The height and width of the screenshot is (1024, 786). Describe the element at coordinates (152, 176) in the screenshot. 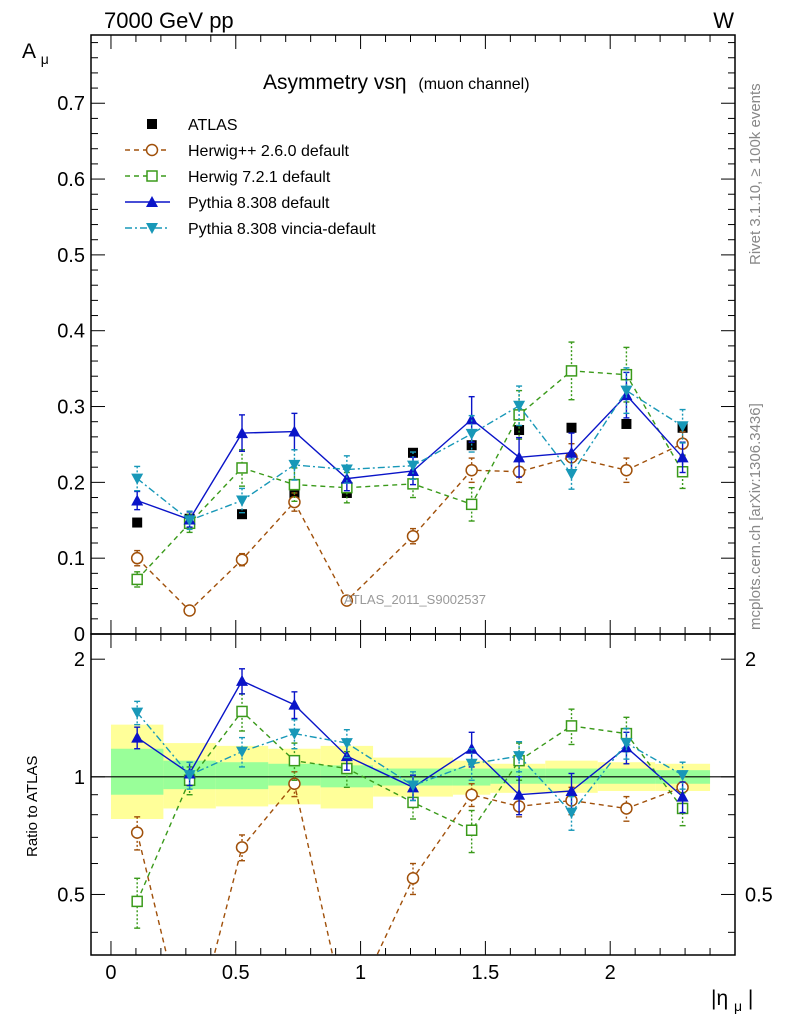

I see `legend-marker-herwig-7-2-1-default` at that location.